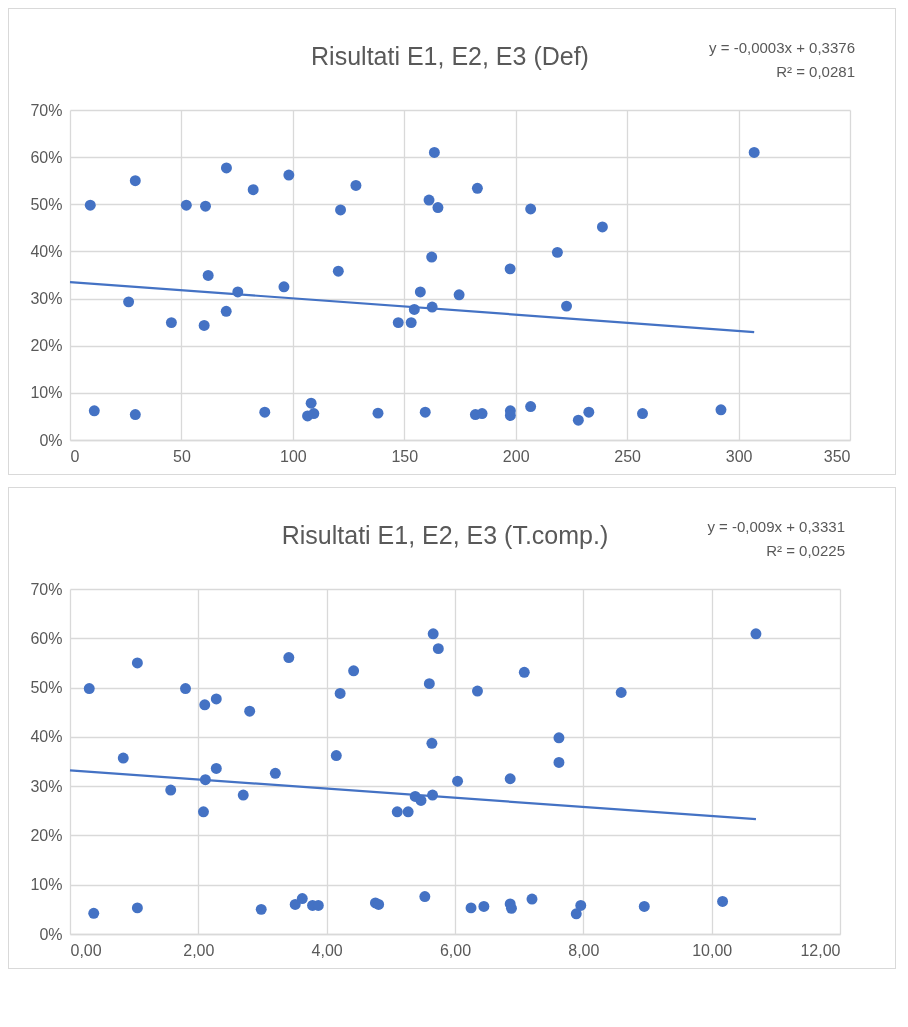  Describe the element at coordinates (628, 456) in the screenshot. I see `x-tick-label: 250` at that location.